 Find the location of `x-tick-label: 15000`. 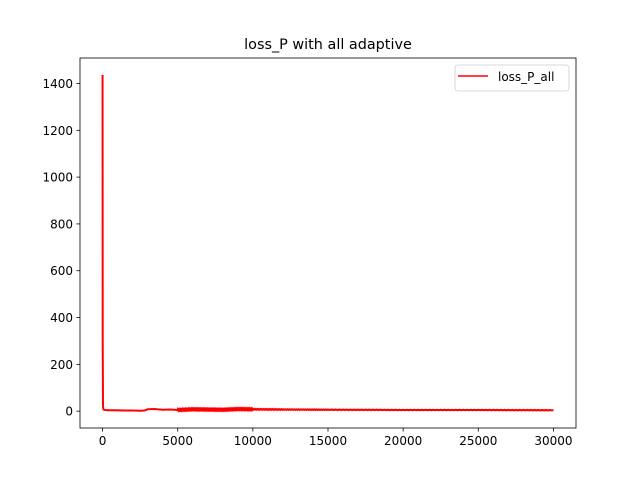

x-tick-label: 15000 is located at coordinates (328, 441).